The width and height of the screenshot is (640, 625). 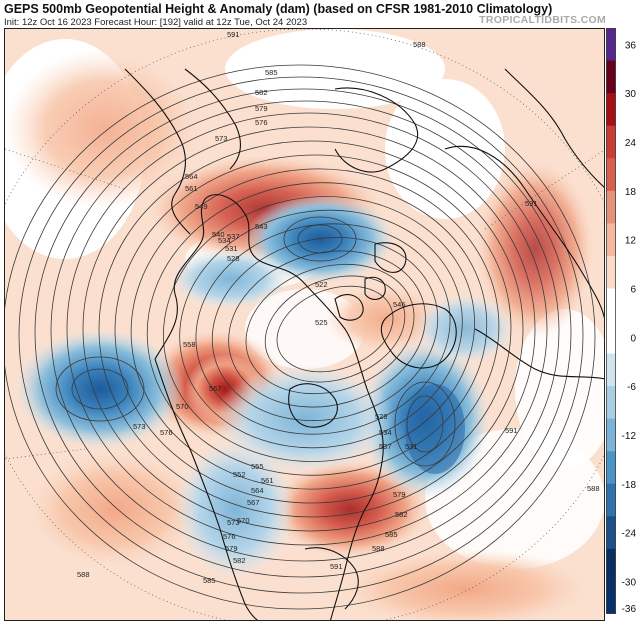 What do you see at coordinates (261, 108) in the screenshot?
I see `label-579-north: 579` at bounding box center [261, 108].